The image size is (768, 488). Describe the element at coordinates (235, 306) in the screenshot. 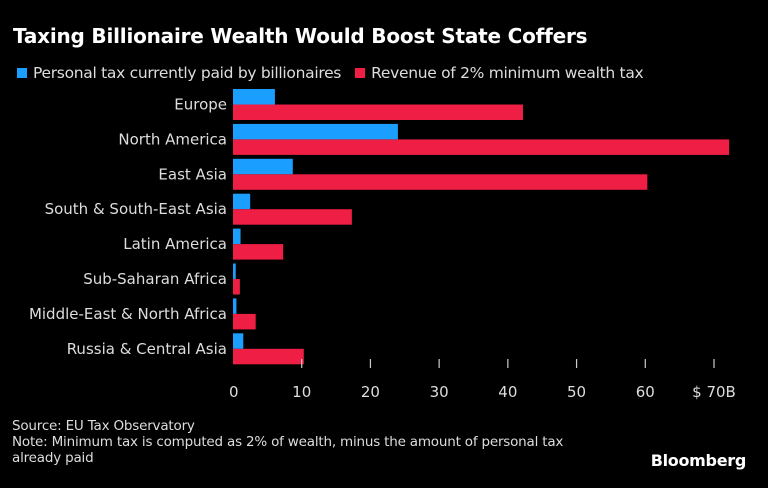

I see `bar-personal-tax-middle-east-north-africa` at that location.